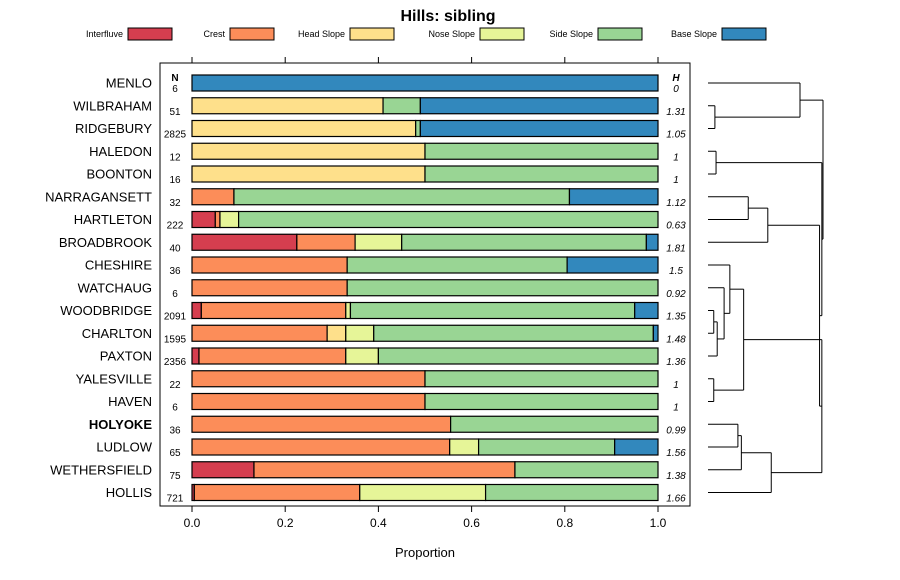 This screenshot has height=580, width=900. I want to click on row-woodbridge: WOODBRIDGE 2091 1.35, so click(373, 312).